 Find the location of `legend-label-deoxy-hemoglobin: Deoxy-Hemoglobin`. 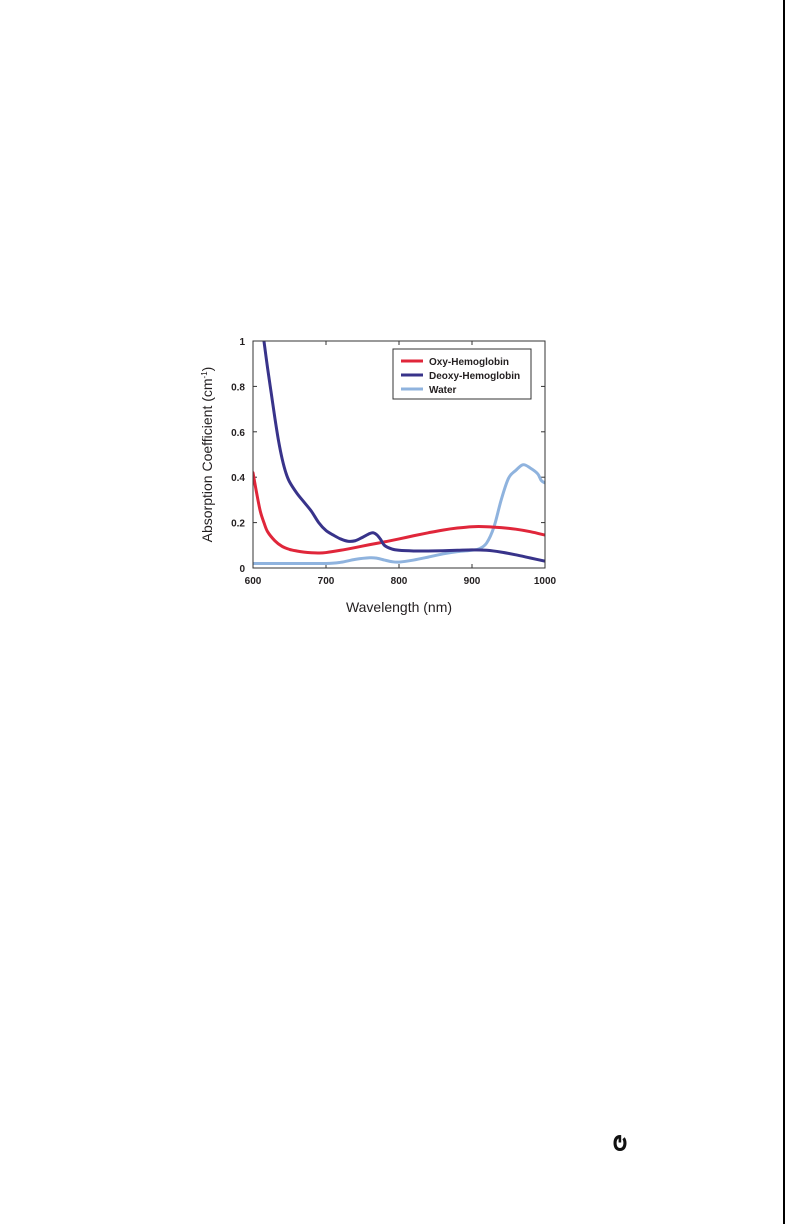

legend-label-deoxy-hemoglobin: Deoxy-Hemoglobin is located at coordinates (474, 376).